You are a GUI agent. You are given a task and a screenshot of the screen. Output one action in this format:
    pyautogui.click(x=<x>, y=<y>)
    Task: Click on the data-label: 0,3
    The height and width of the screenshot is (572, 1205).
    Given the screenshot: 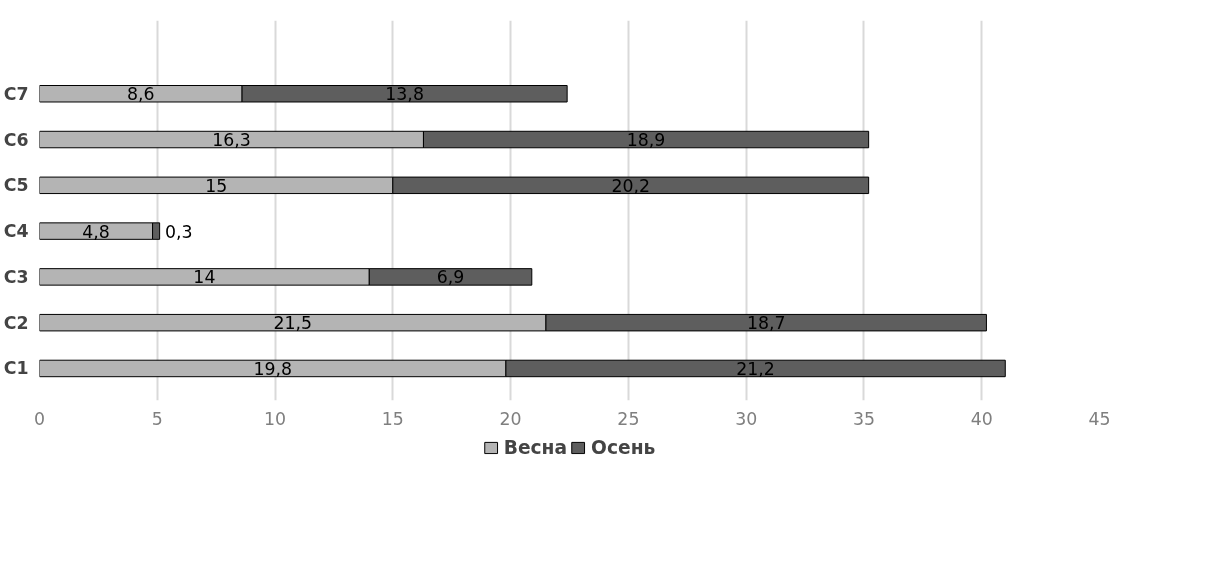 What is the action you would take?
    pyautogui.click(x=178, y=231)
    